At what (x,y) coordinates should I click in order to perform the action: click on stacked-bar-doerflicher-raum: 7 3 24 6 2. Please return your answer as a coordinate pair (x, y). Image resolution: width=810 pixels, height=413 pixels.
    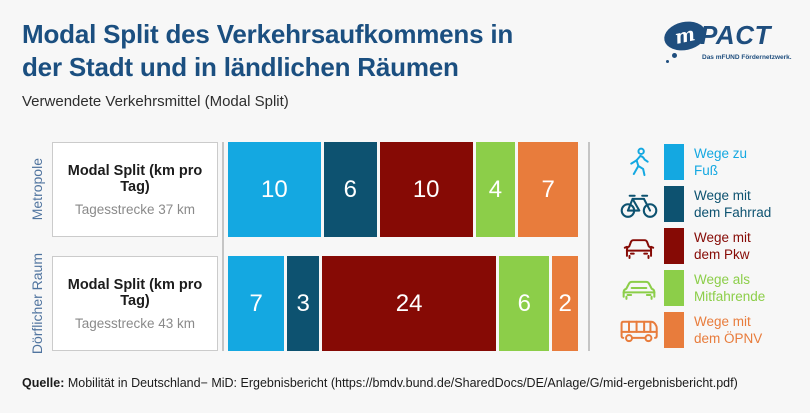
    Looking at the image, I should click on (403, 303).